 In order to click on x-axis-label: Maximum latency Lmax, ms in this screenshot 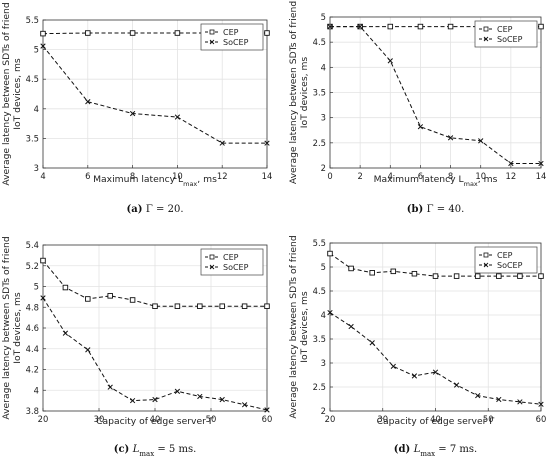, I will do `click(436, 181)`.